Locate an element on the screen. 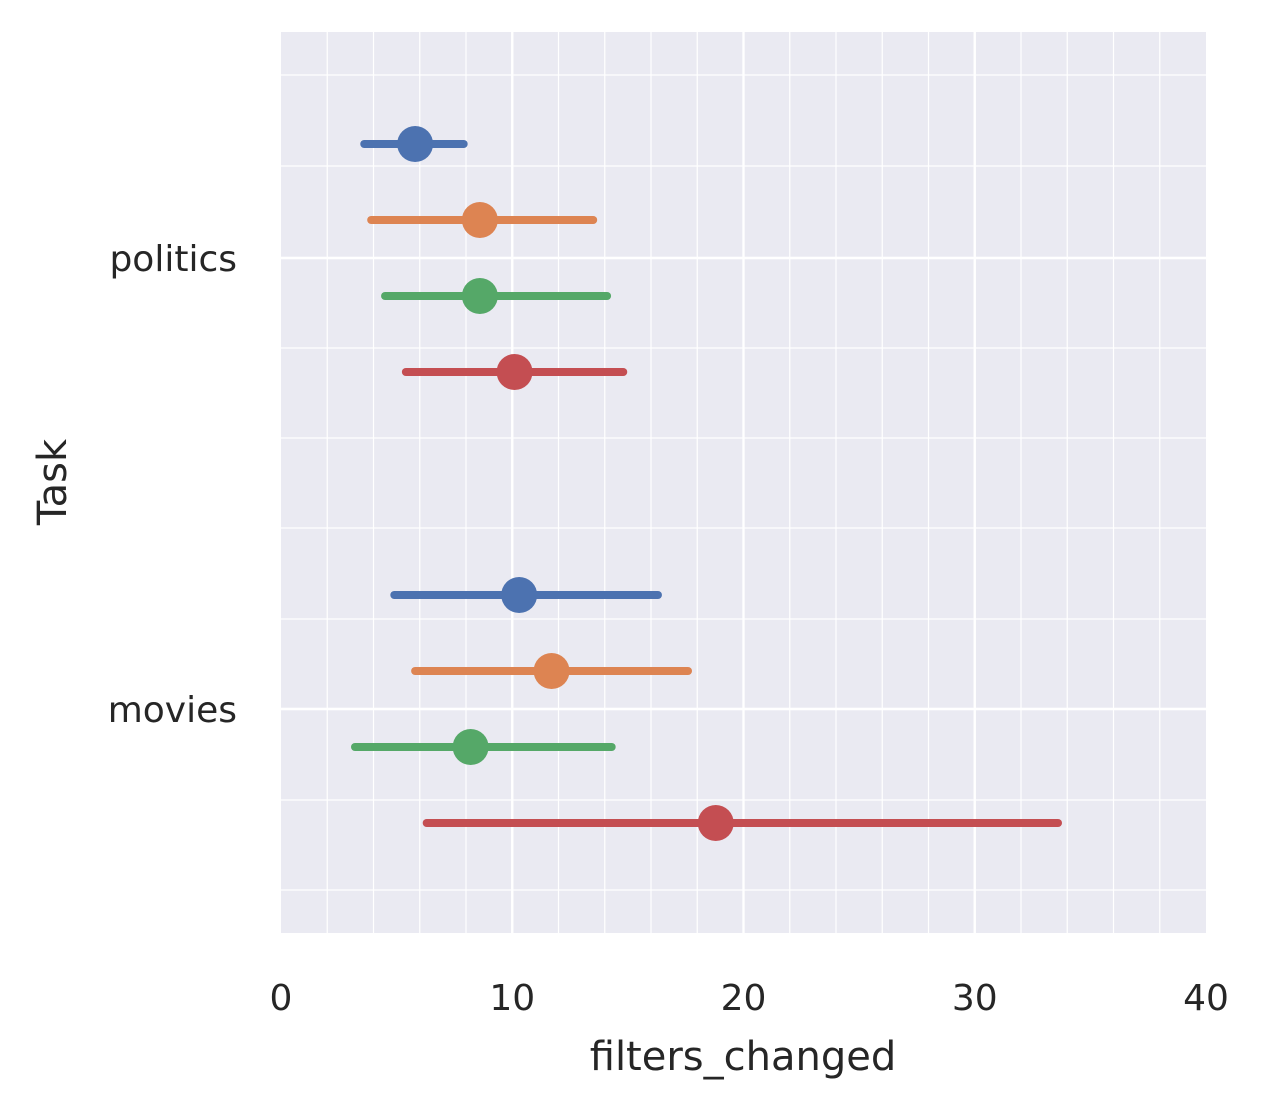 The image size is (1263, 1112). x-tick-label: 20 is located at coordinates (744, 998).